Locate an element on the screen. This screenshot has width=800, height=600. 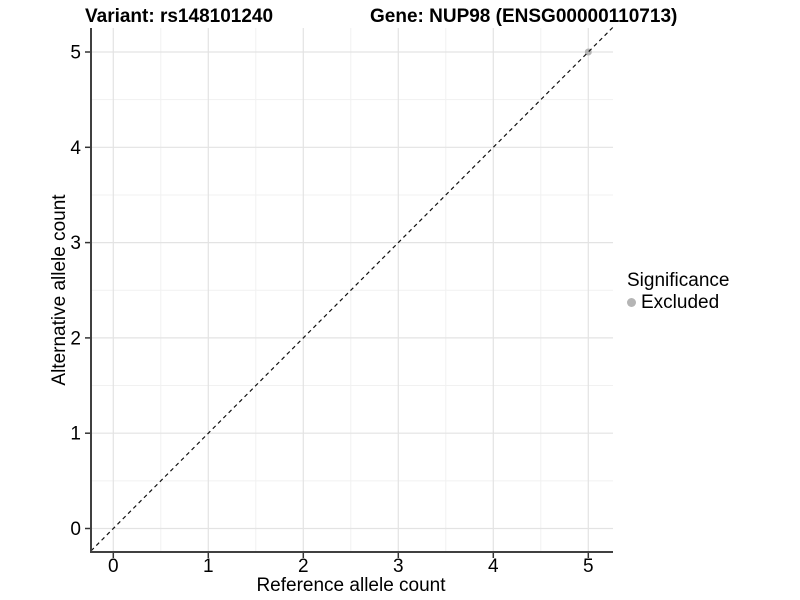
x-tick-label: 1 is located at coordinates (208, 566).